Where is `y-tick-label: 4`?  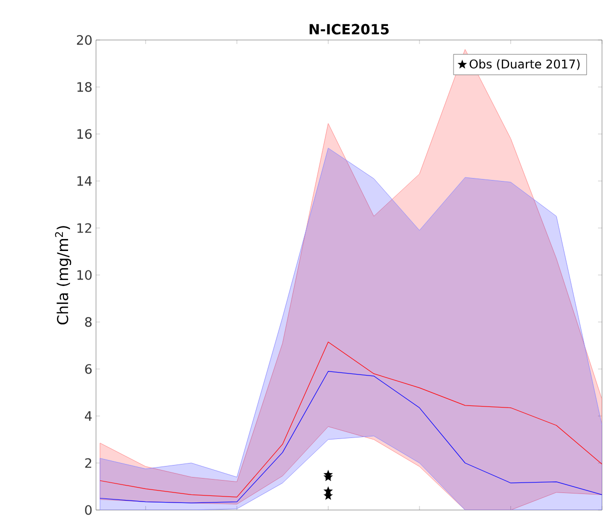
y-tick-label: 4 is located at coordinates (88, 416).